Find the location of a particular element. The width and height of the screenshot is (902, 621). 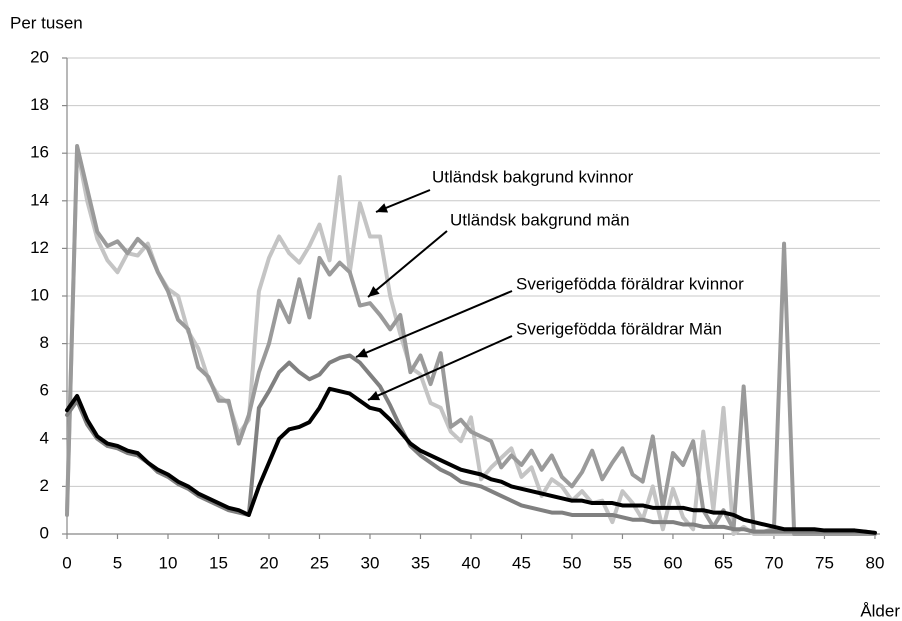

x-tick-label: 60 is located at coordinates (673, 562).